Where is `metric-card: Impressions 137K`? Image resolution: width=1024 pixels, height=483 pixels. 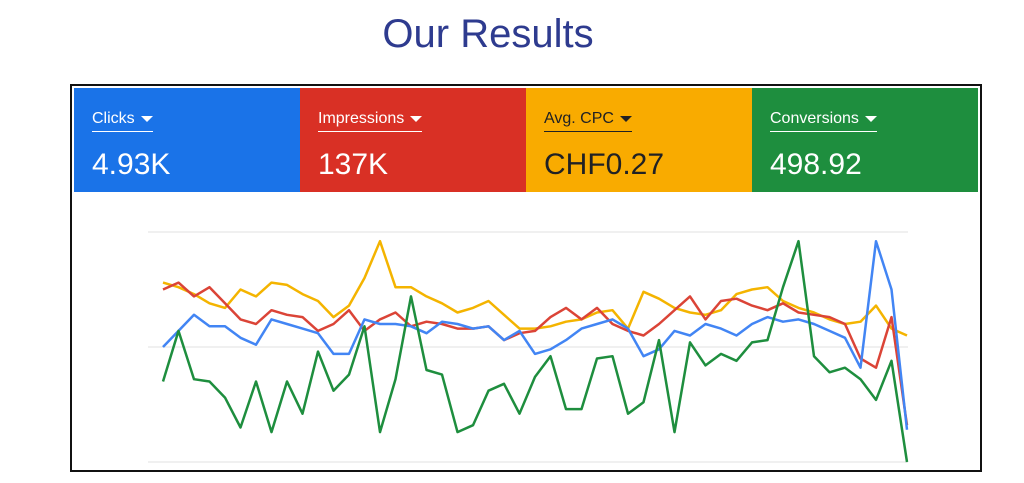 metric-card: Impressions 137K is located at coordinates (413, 140).